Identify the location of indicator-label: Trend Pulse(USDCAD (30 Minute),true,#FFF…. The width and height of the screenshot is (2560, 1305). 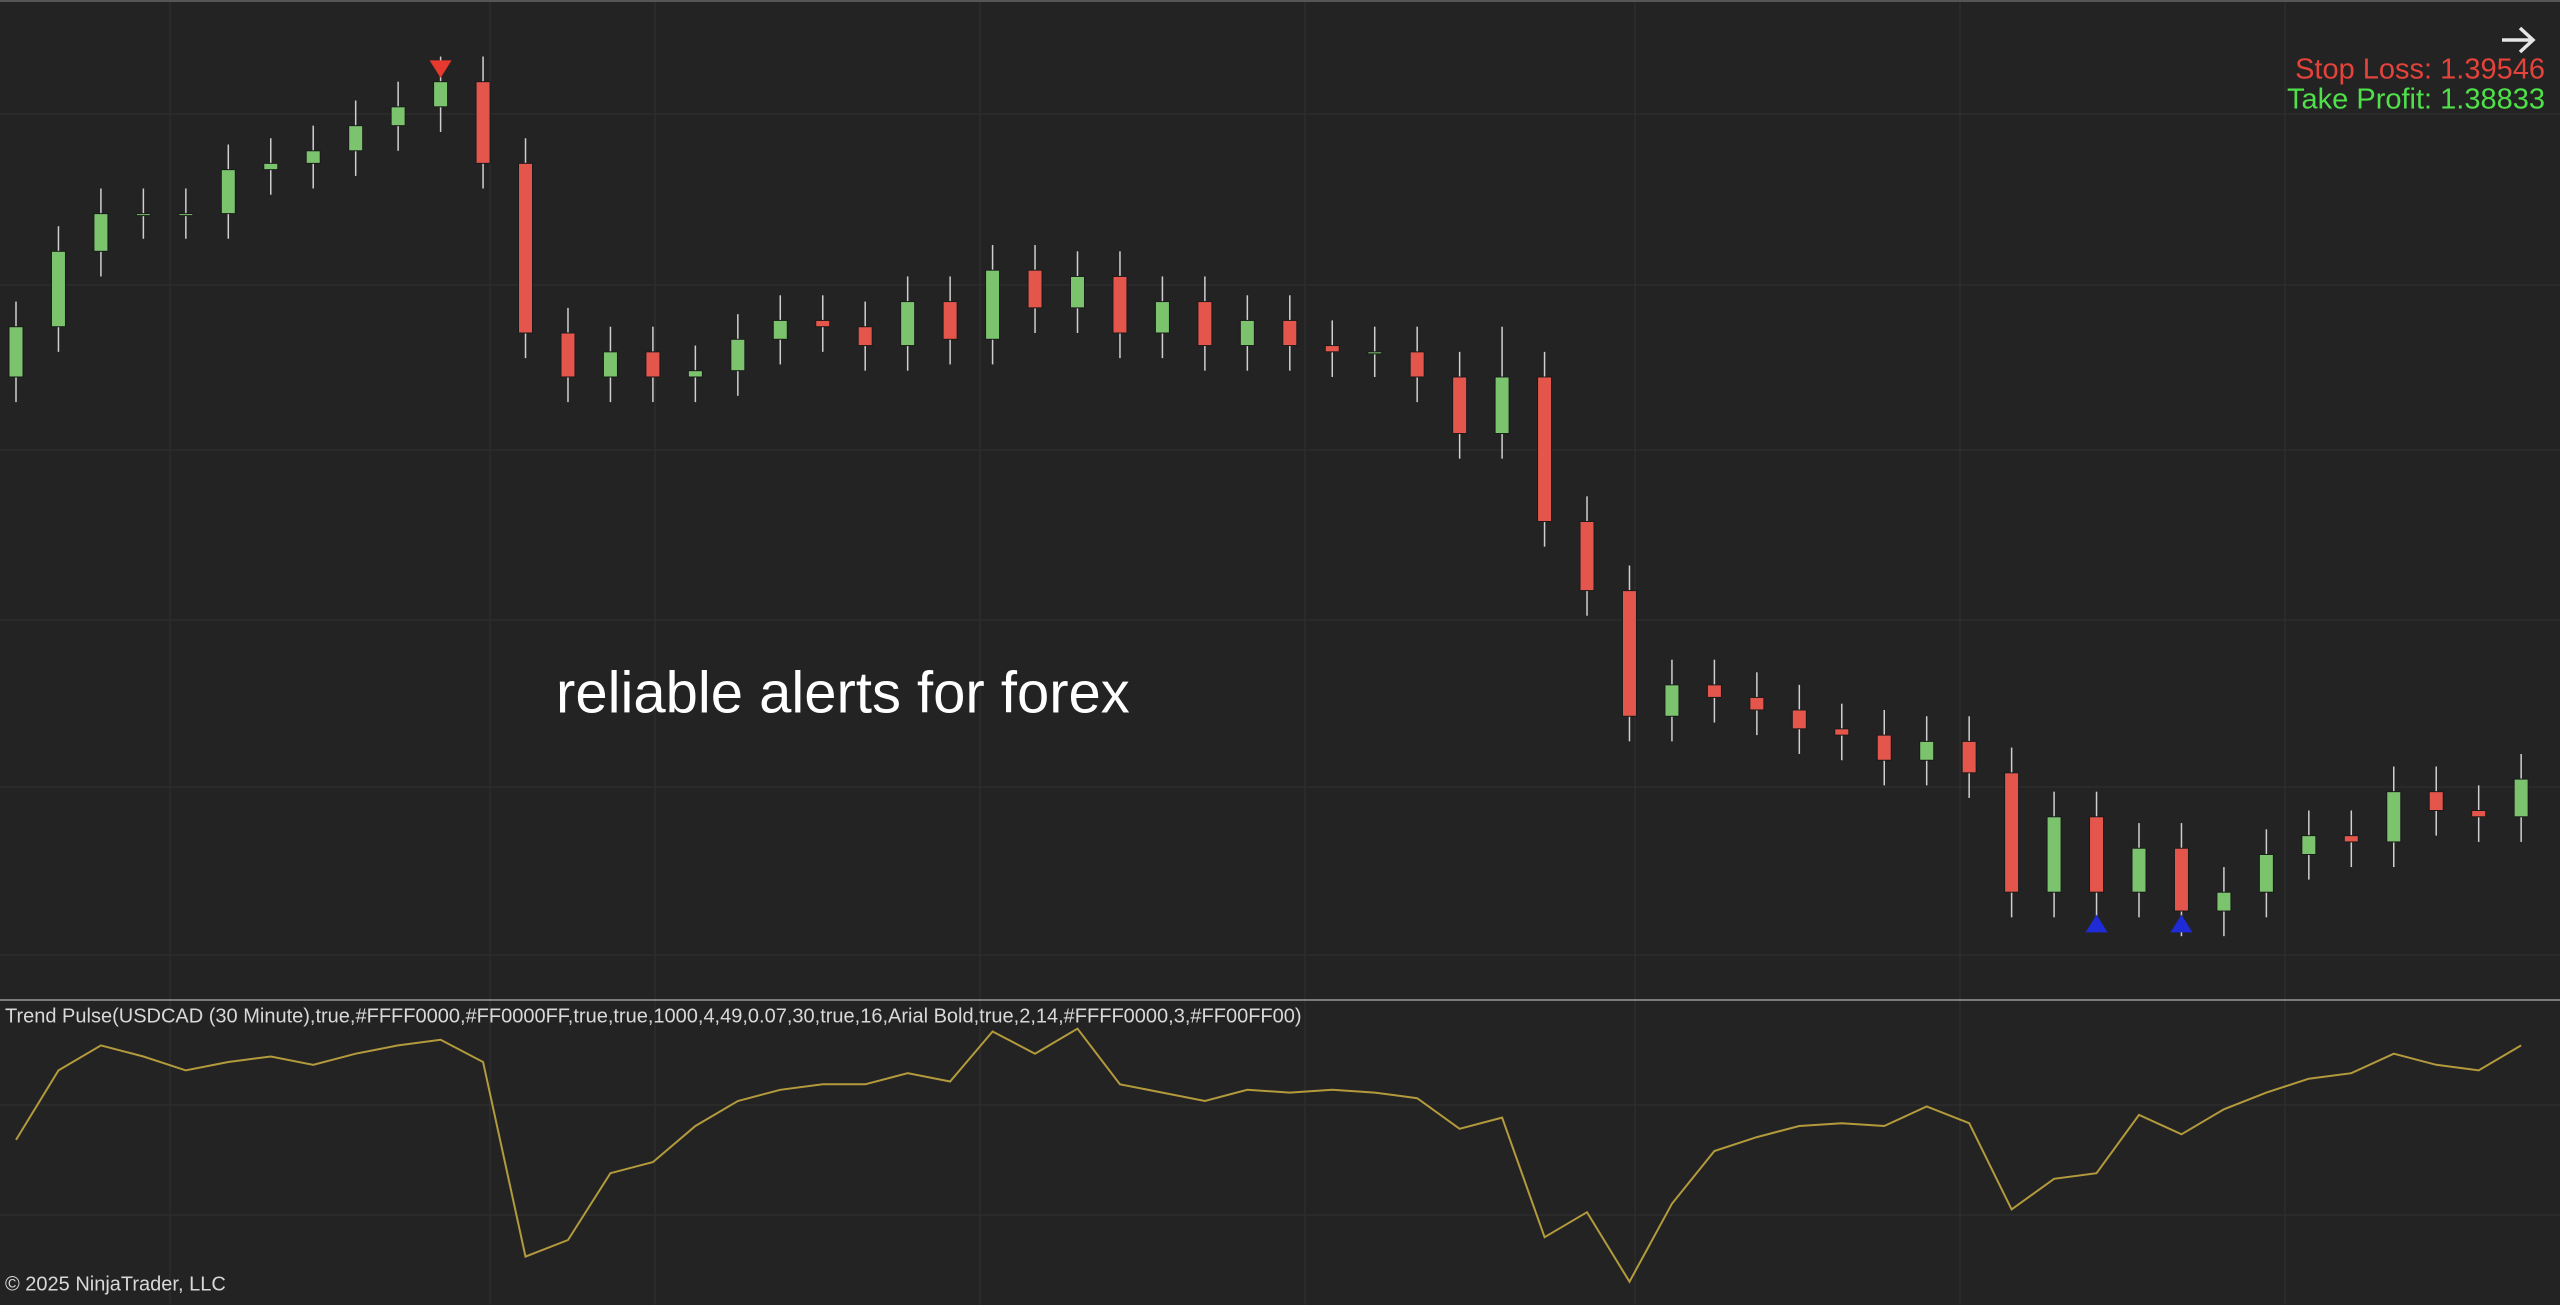
(653, 1016).